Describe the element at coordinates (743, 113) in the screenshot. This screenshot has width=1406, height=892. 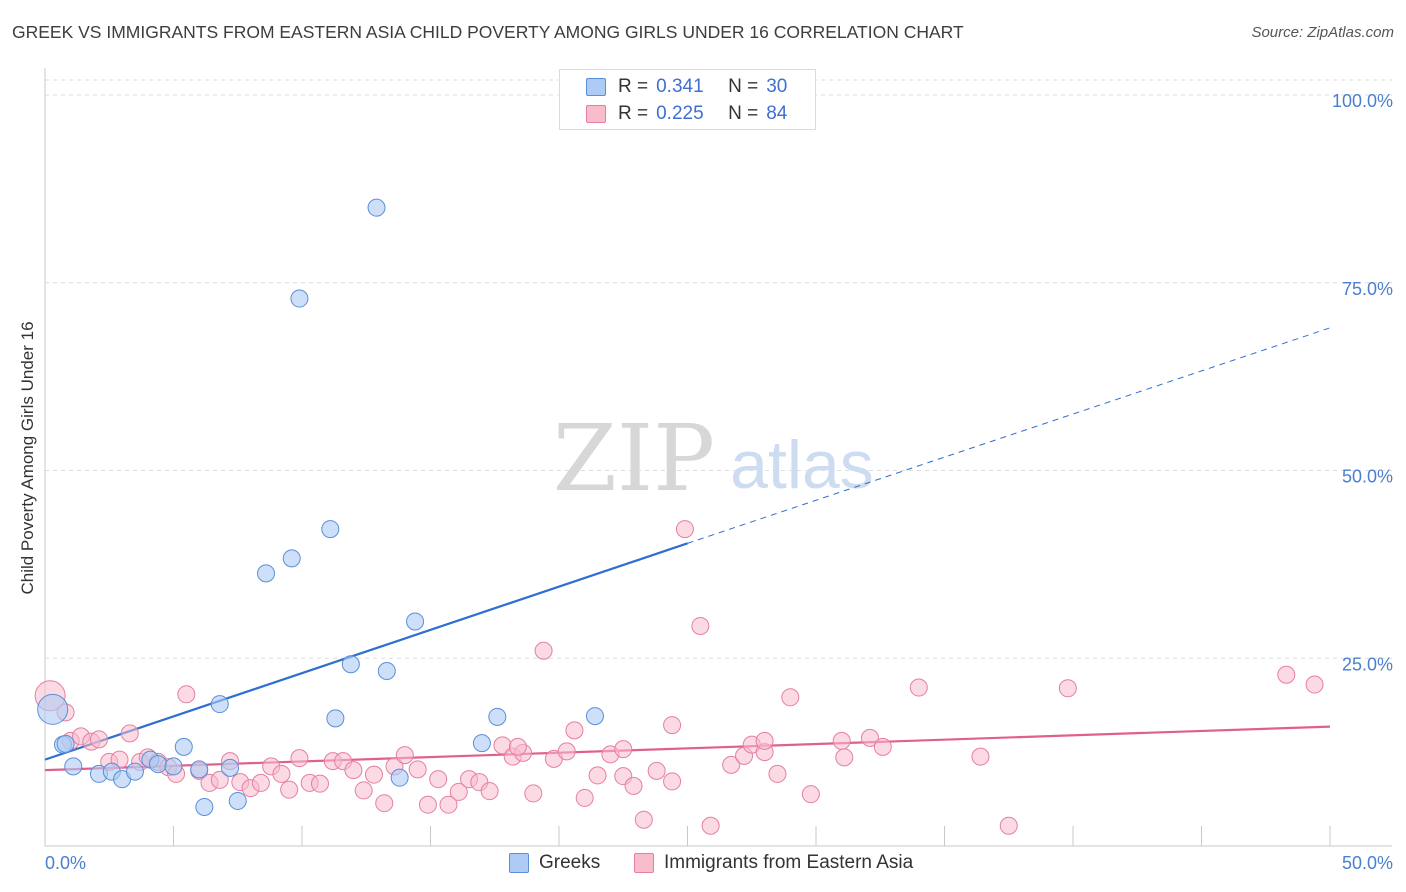
I see `immigrants-n-label: N =` at that location.